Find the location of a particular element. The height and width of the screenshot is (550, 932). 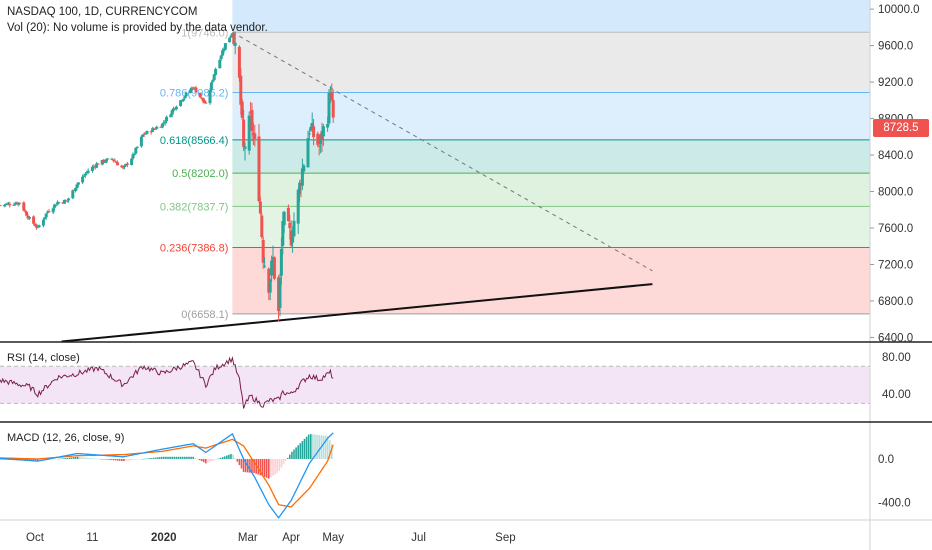

time-tick-label: Apr is located at coordinates (291, 538).